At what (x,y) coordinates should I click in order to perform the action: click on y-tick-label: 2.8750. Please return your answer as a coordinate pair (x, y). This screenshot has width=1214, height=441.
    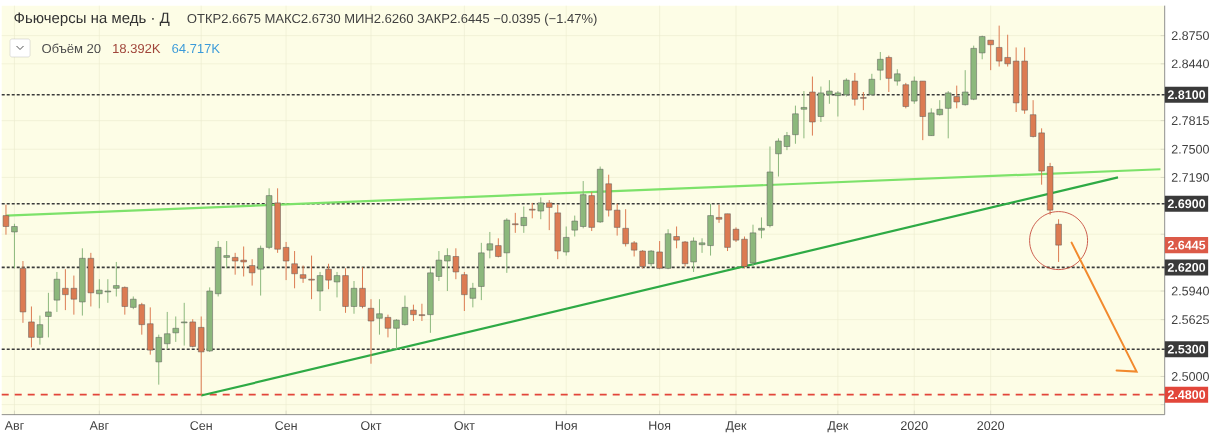
    Looking at the image, I should click on (1190, 36).